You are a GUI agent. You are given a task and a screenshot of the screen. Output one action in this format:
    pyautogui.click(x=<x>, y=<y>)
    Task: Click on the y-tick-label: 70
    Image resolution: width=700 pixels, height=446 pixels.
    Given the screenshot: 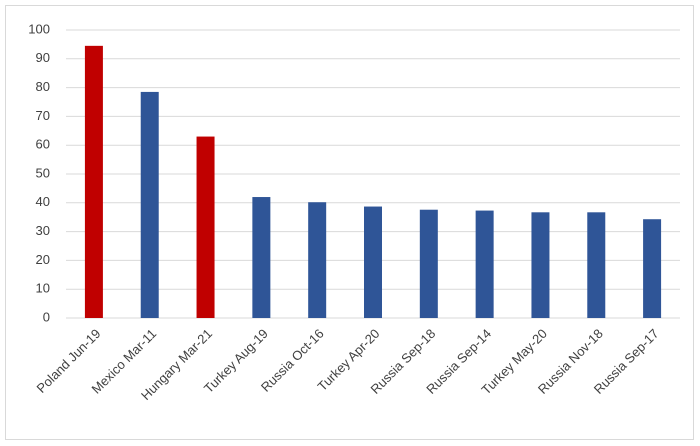 What is the action you would take?
    pyautogui.click(x=43, y=115)
    